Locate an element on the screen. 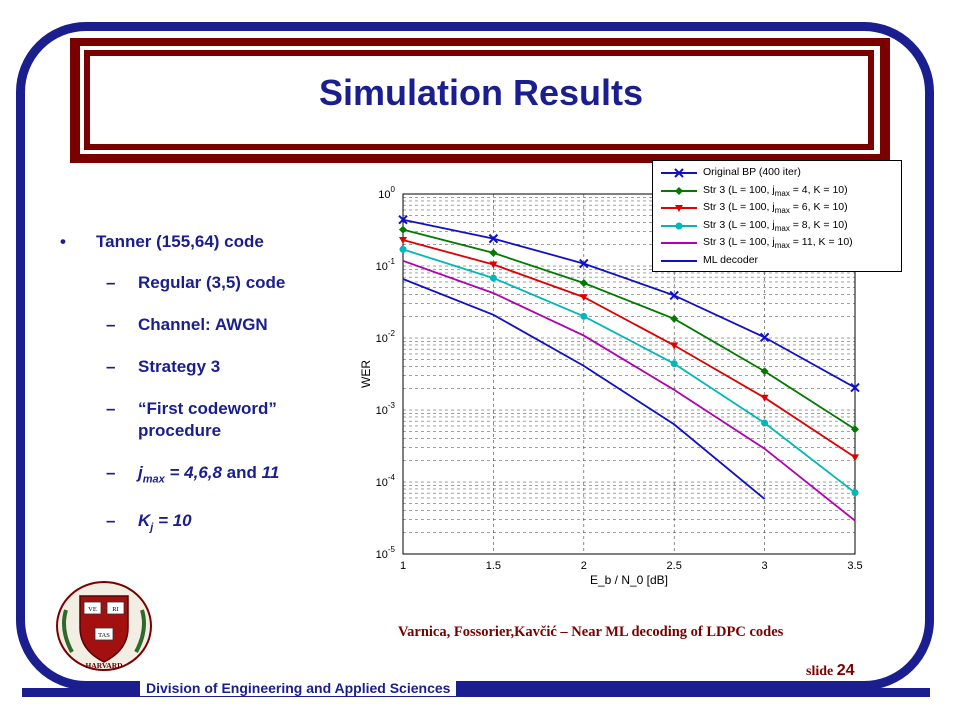 This screenshot has width=960, height=720. footer-rule is located at coordinates (476, 692).